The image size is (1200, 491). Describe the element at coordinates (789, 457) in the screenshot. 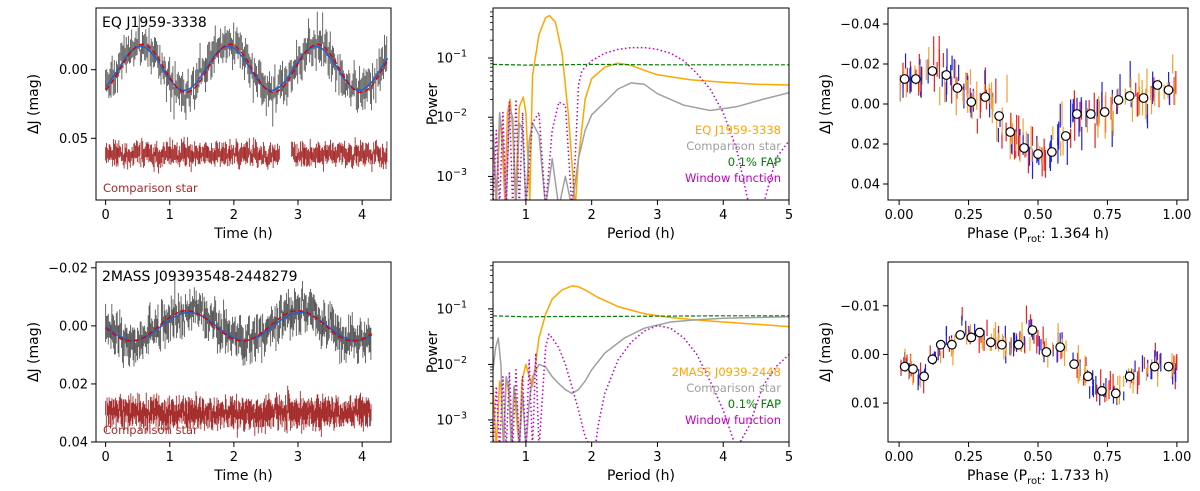

I see `x-tick-label: 5` at that location.